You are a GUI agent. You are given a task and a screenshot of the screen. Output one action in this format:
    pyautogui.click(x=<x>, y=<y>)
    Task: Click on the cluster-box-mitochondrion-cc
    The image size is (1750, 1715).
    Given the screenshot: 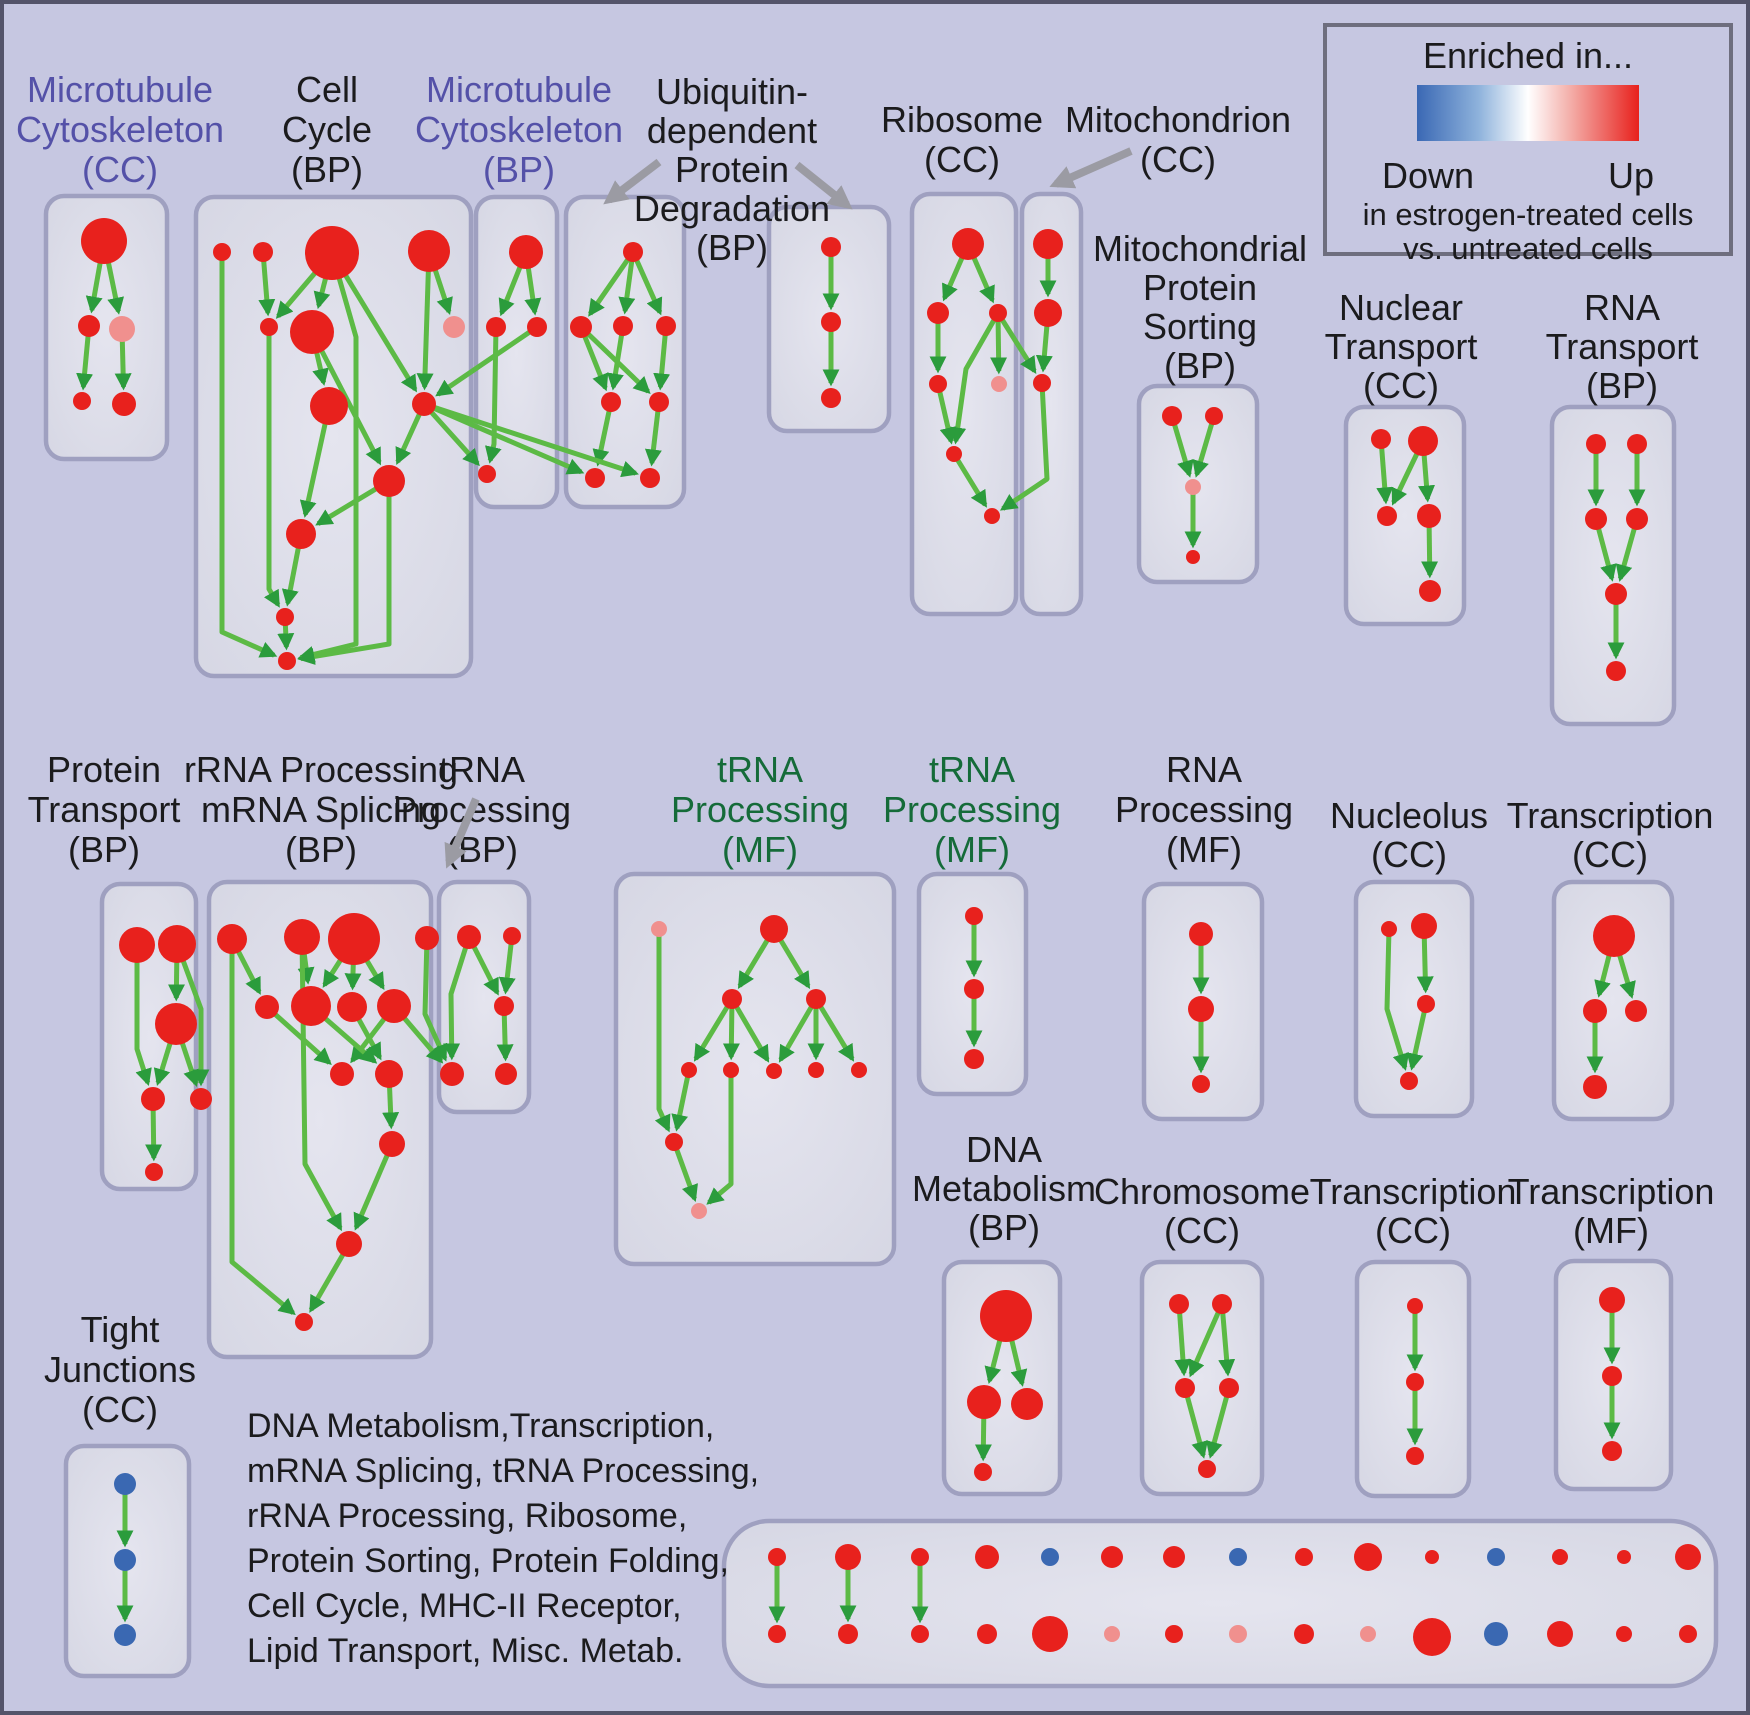 What is the action you would take?
    pyautogui.click(x=1051, y=404)
    